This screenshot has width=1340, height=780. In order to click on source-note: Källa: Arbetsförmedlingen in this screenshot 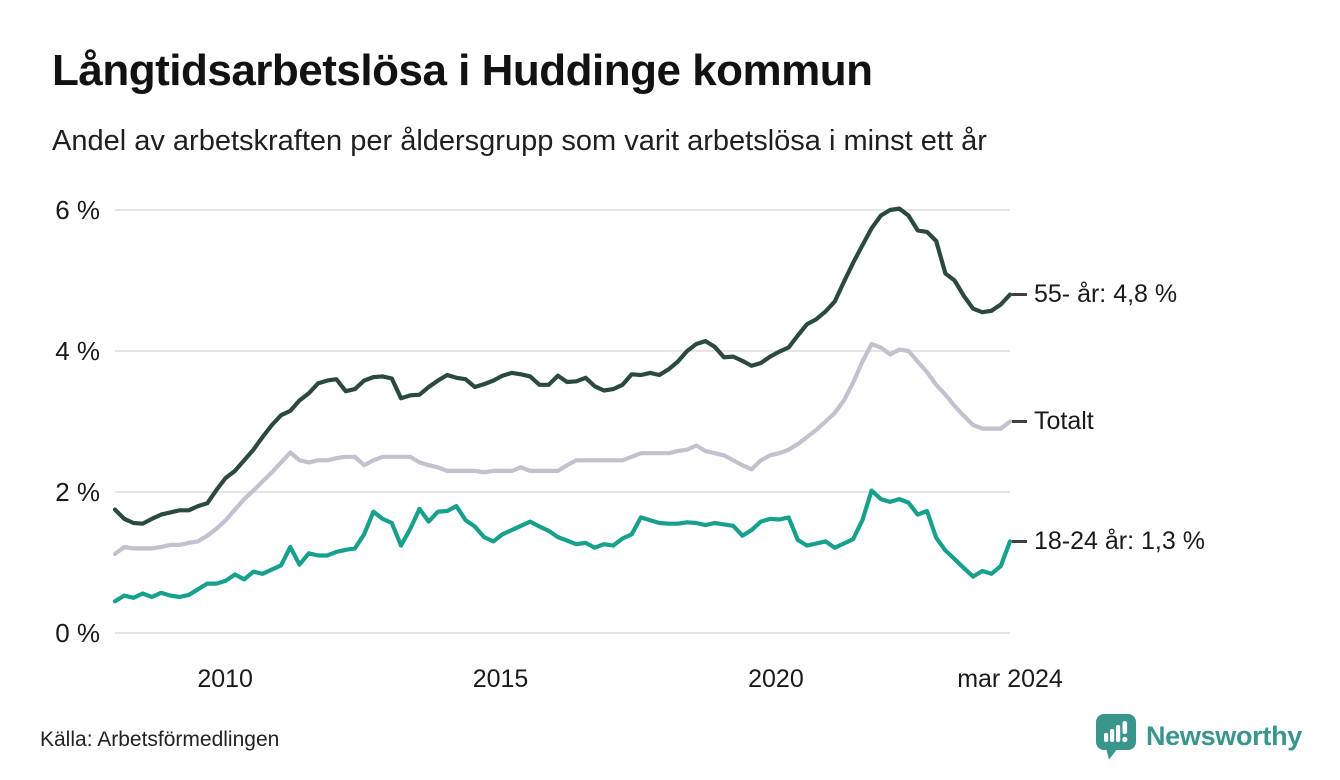, I will do `click(160, 739)`.